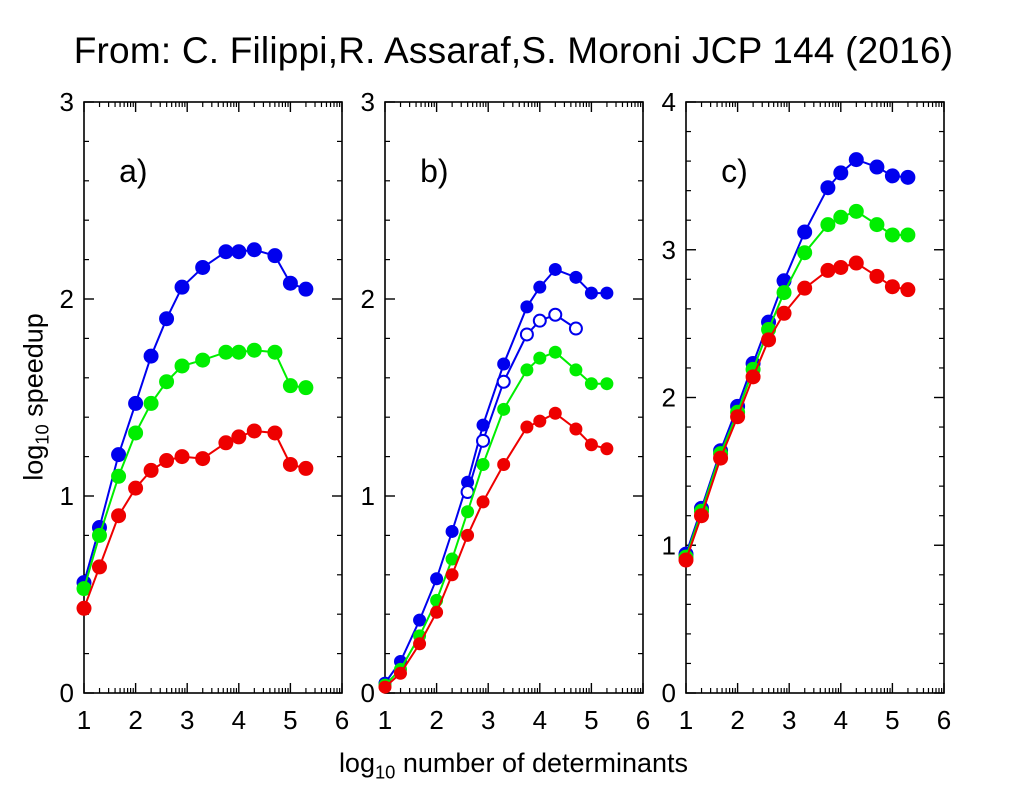  What do you see at coordinates (591, 720) in the screenshot?
I see `x-tick-label: 5` at bounding box center [591, 720].